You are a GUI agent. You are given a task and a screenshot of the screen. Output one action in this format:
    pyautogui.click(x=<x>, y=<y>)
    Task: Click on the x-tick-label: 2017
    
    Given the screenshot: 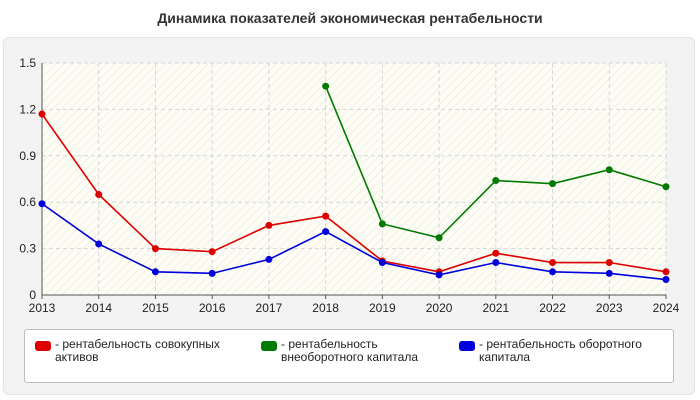 What is the action you would take?
    pyautogui.click(x=269, y=308)
    